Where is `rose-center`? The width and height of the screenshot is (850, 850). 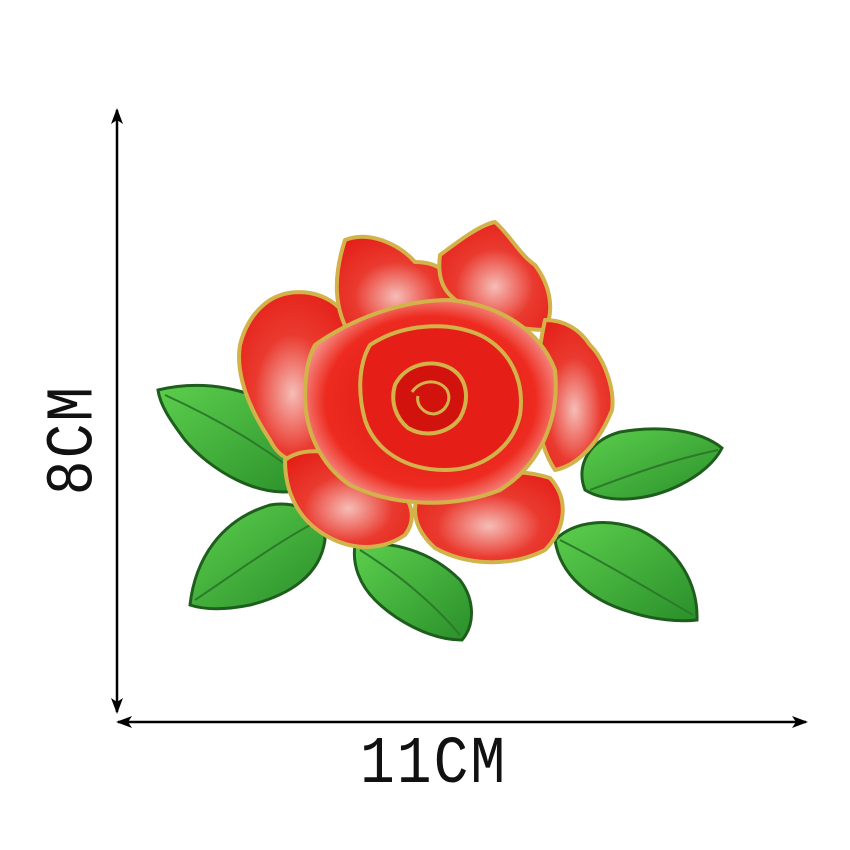 rose-center is located at coordinates (429, 398).